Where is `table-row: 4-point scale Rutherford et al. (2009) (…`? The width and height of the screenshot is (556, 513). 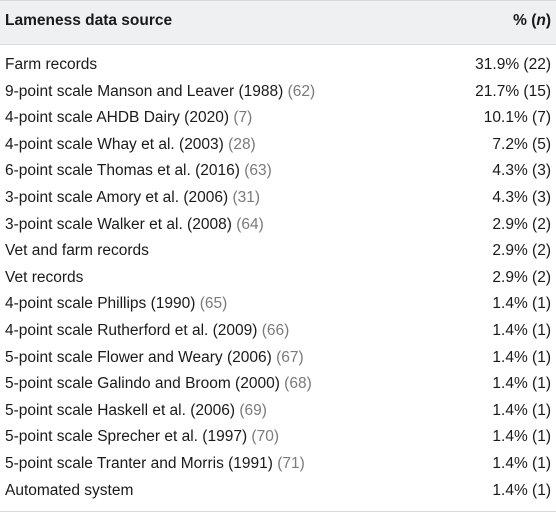 table-row: 4-point scale Rutherford et al. (2009) (… is located at coordinates (278, 332).